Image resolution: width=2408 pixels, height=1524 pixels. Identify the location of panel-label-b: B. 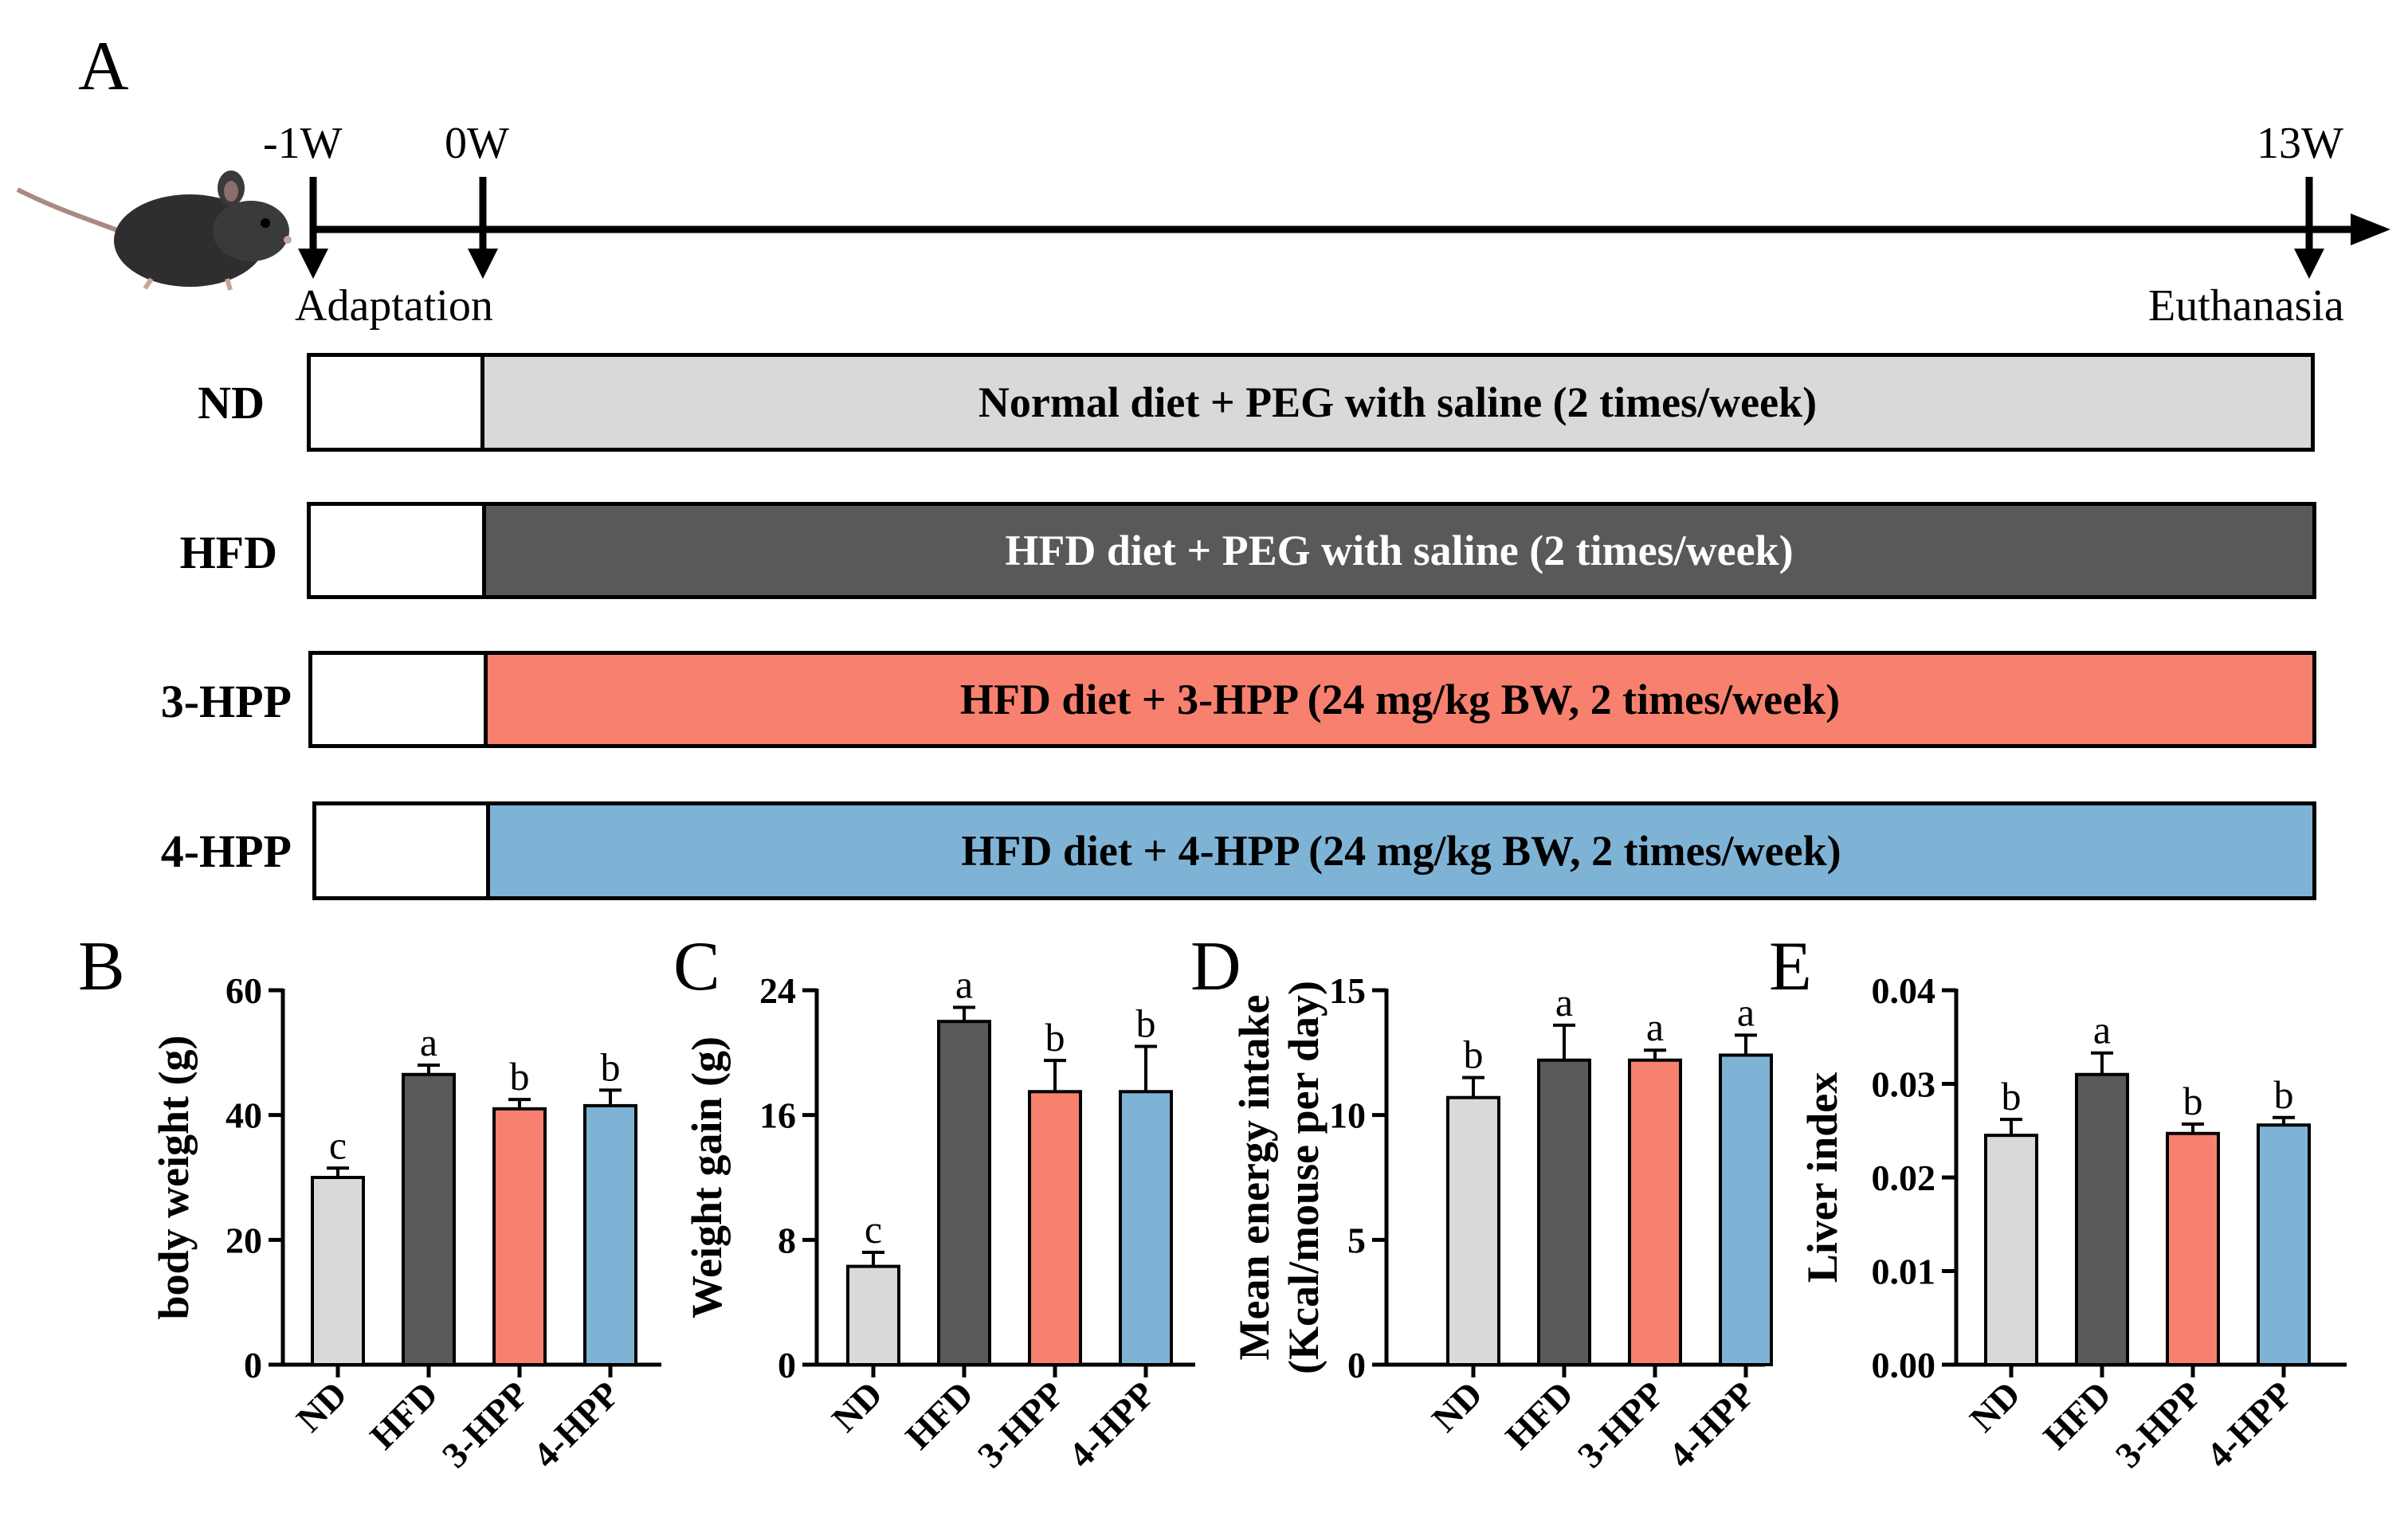
(101, 966).